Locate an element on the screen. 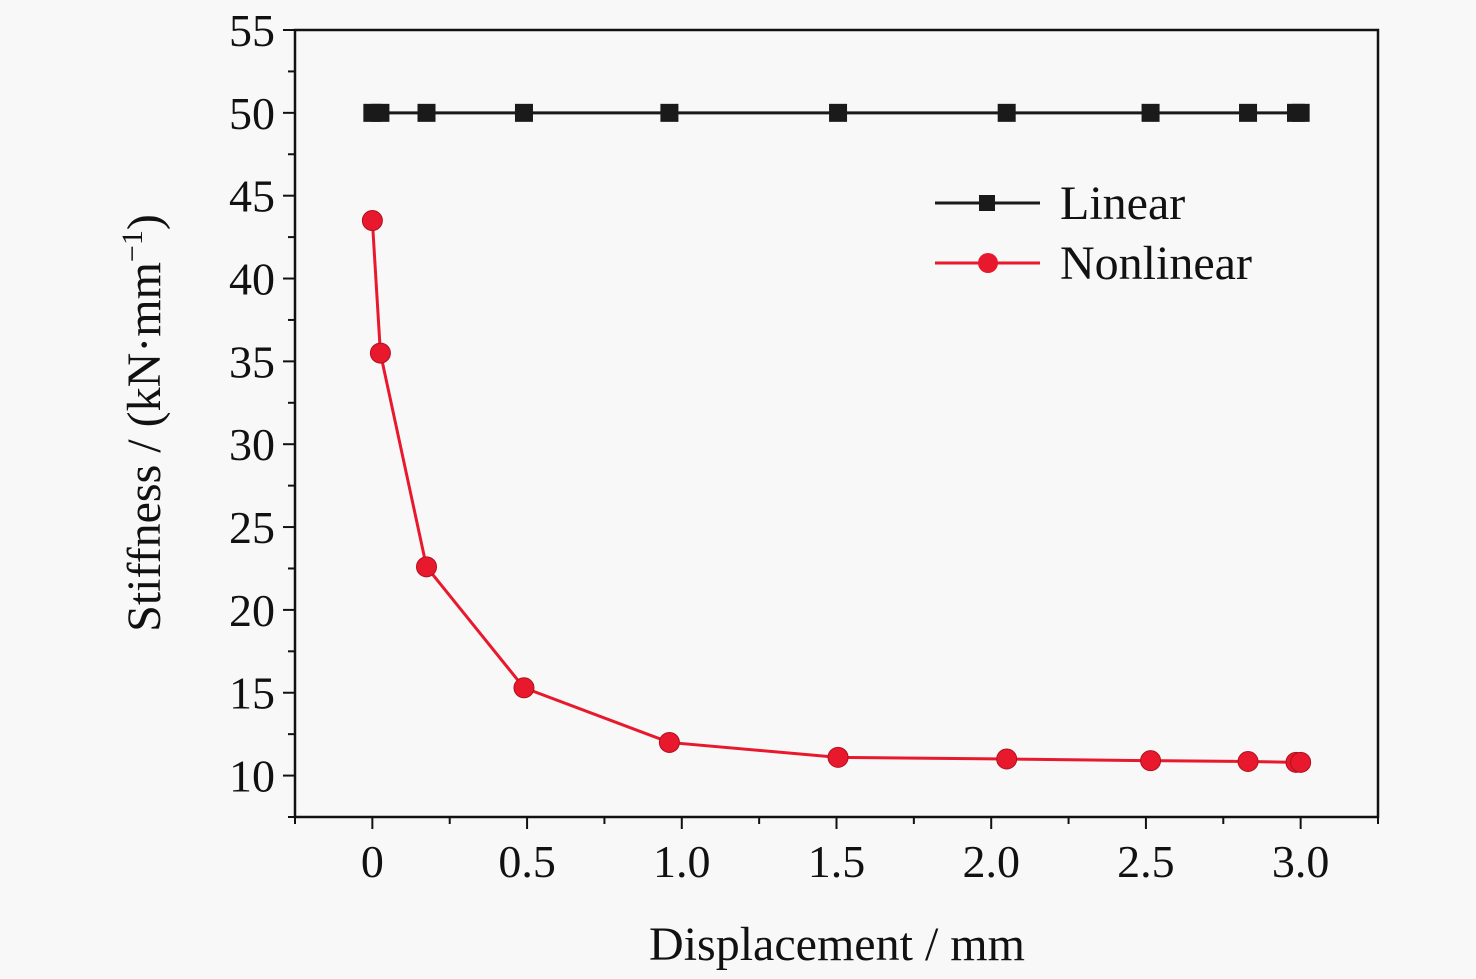  y-tick-label: 35 is located at coordinates (252, 361).